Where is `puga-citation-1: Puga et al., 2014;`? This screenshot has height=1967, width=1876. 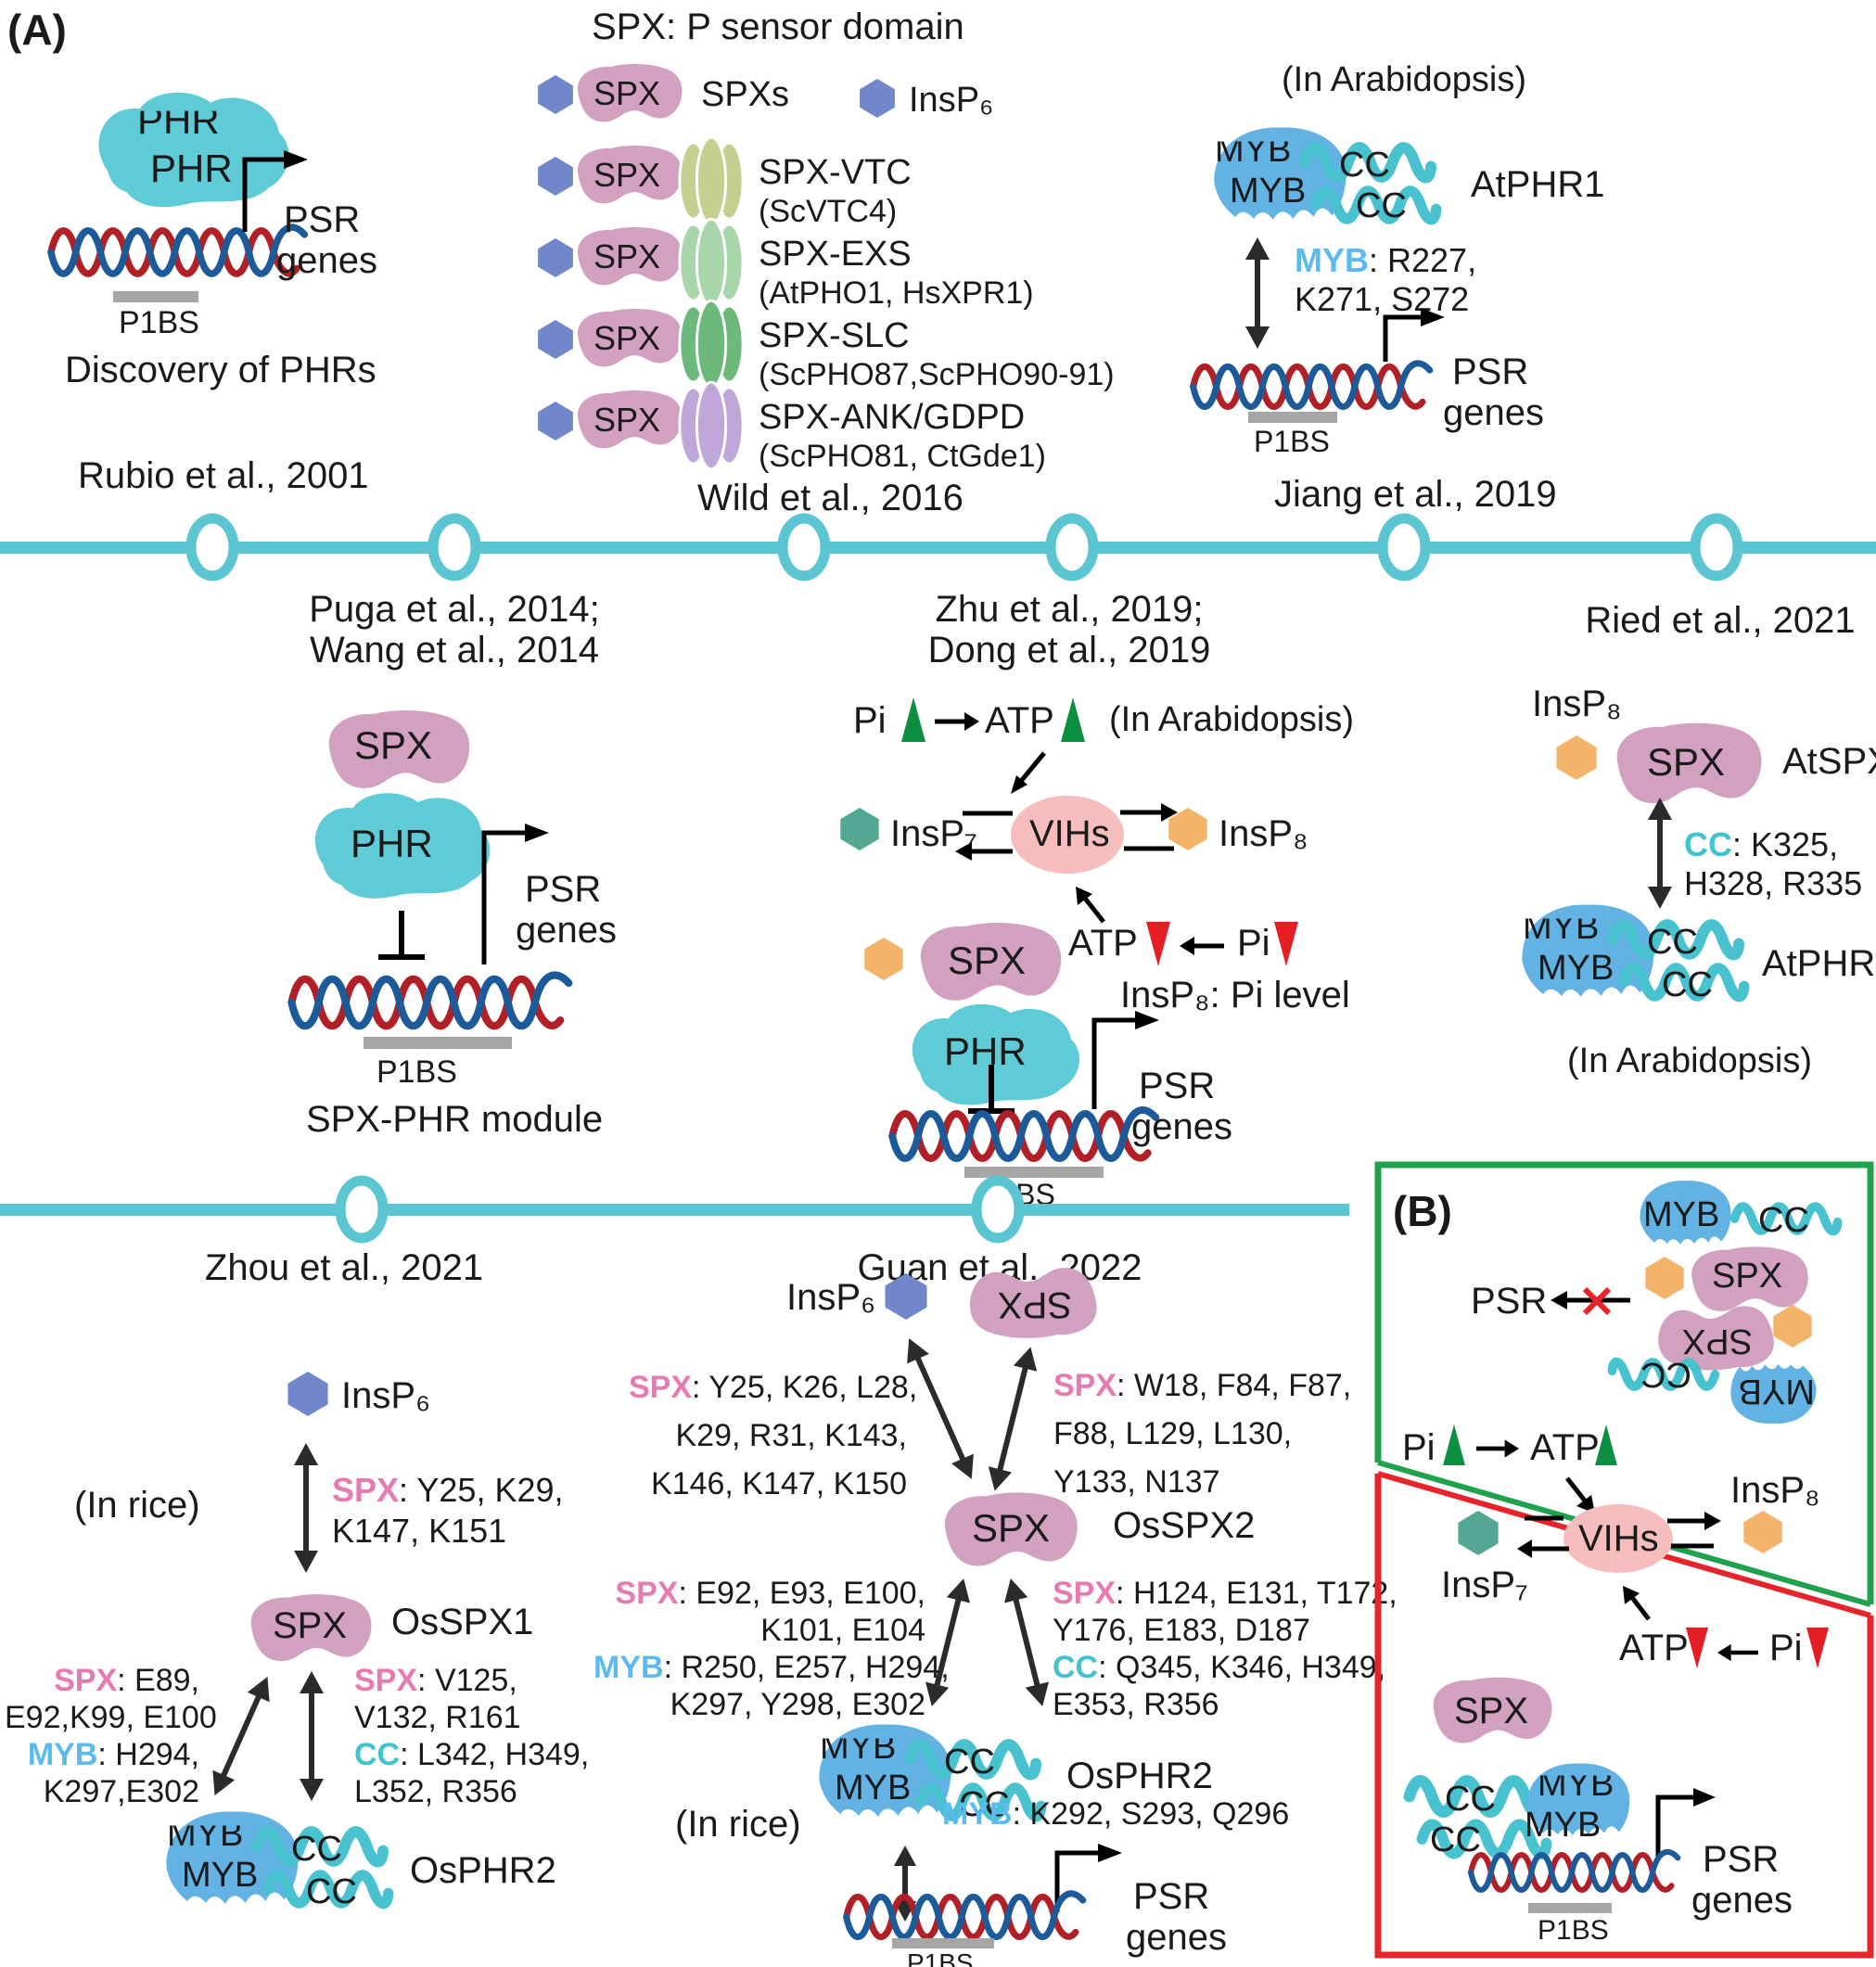
puga-citation-1: Puga et al., 2014; is located at coordinates (454, 609).